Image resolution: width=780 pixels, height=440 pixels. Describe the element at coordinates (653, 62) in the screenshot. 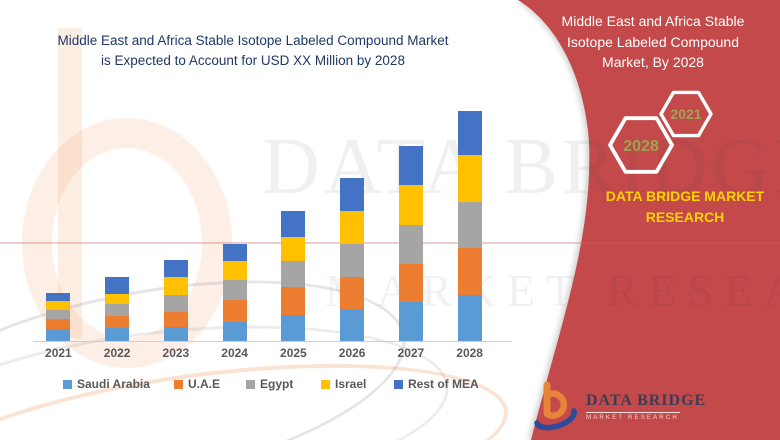

I see `panel-title-line3: Market, By 2028` at that location.